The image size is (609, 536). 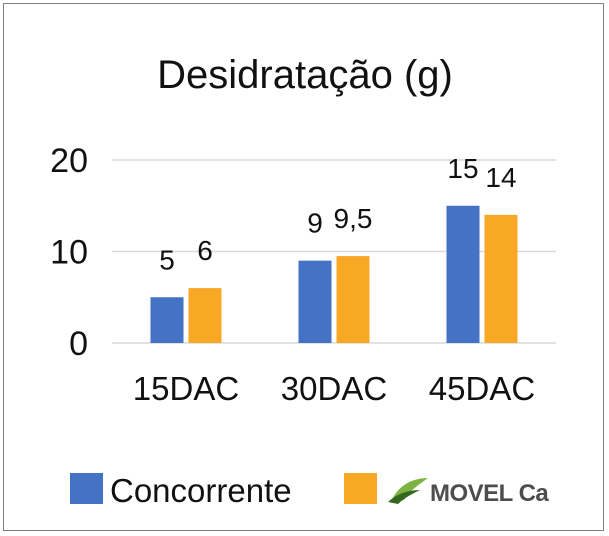 What do you see at coordinates (305, 75) in the screenshot?
I see `chart-title: Desidratação (g)` at bounding box center [305, 75].